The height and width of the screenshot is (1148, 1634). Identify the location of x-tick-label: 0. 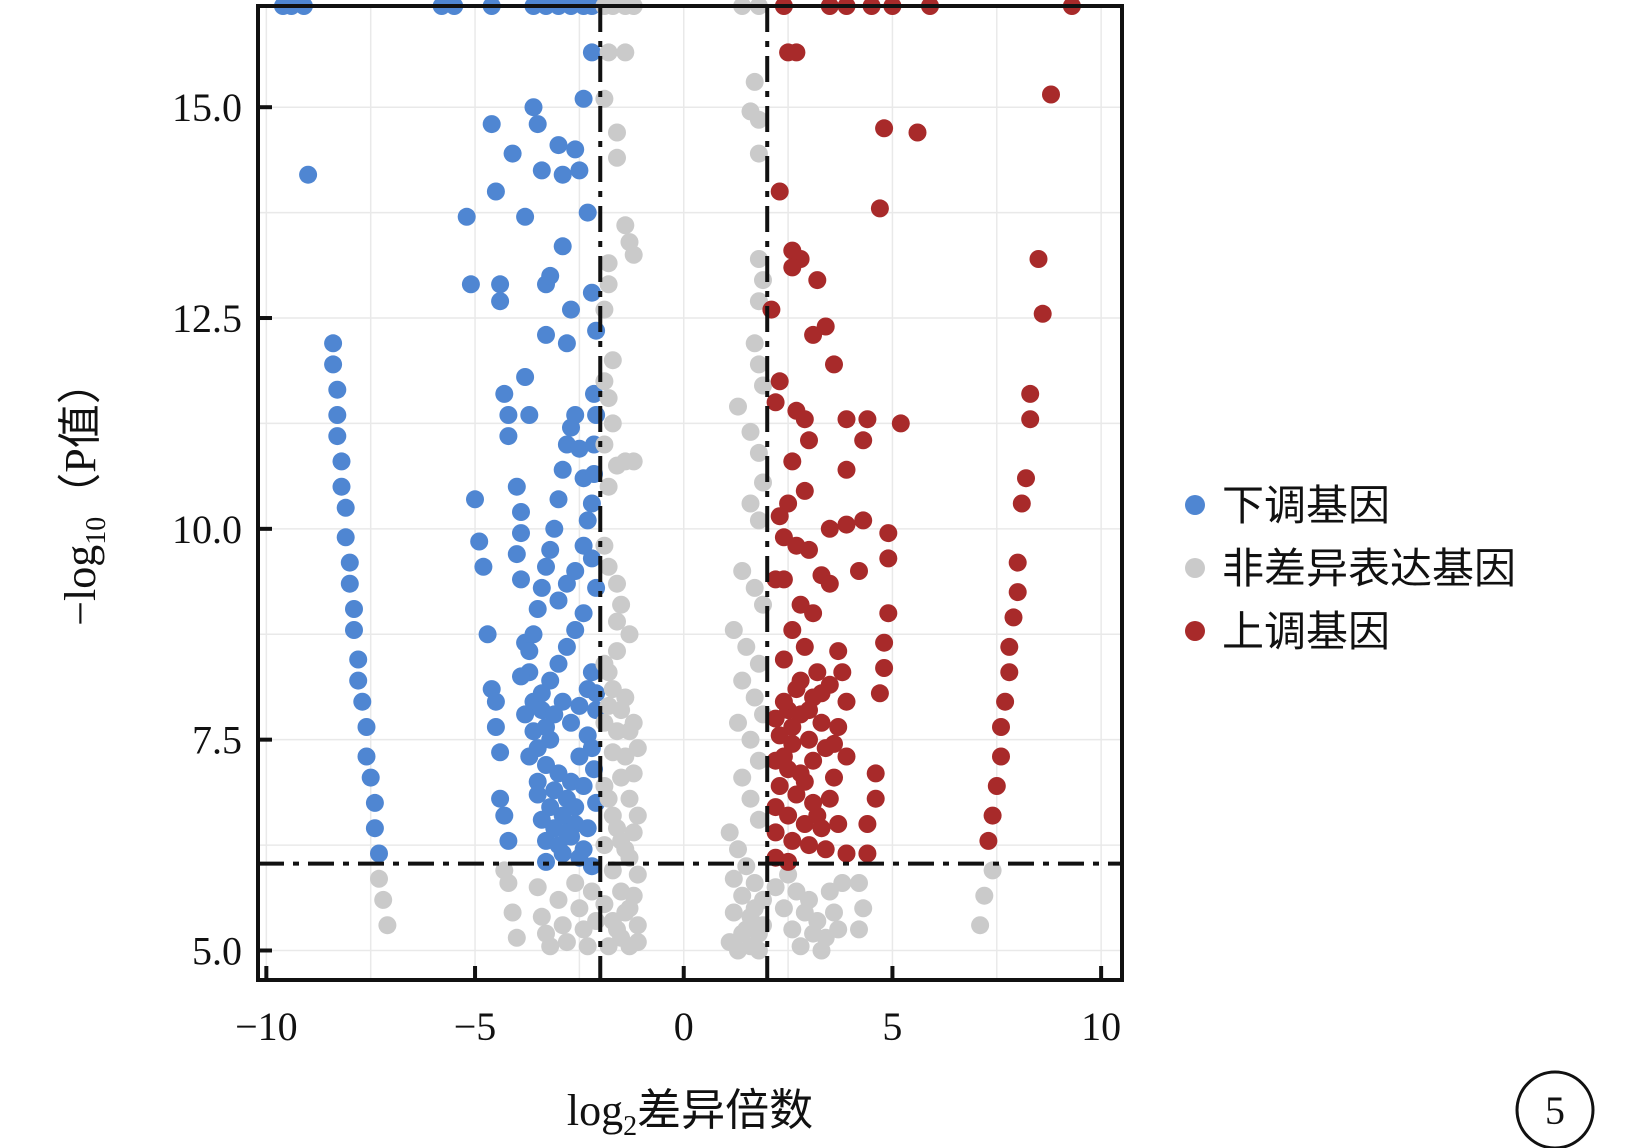
(684, 1026).